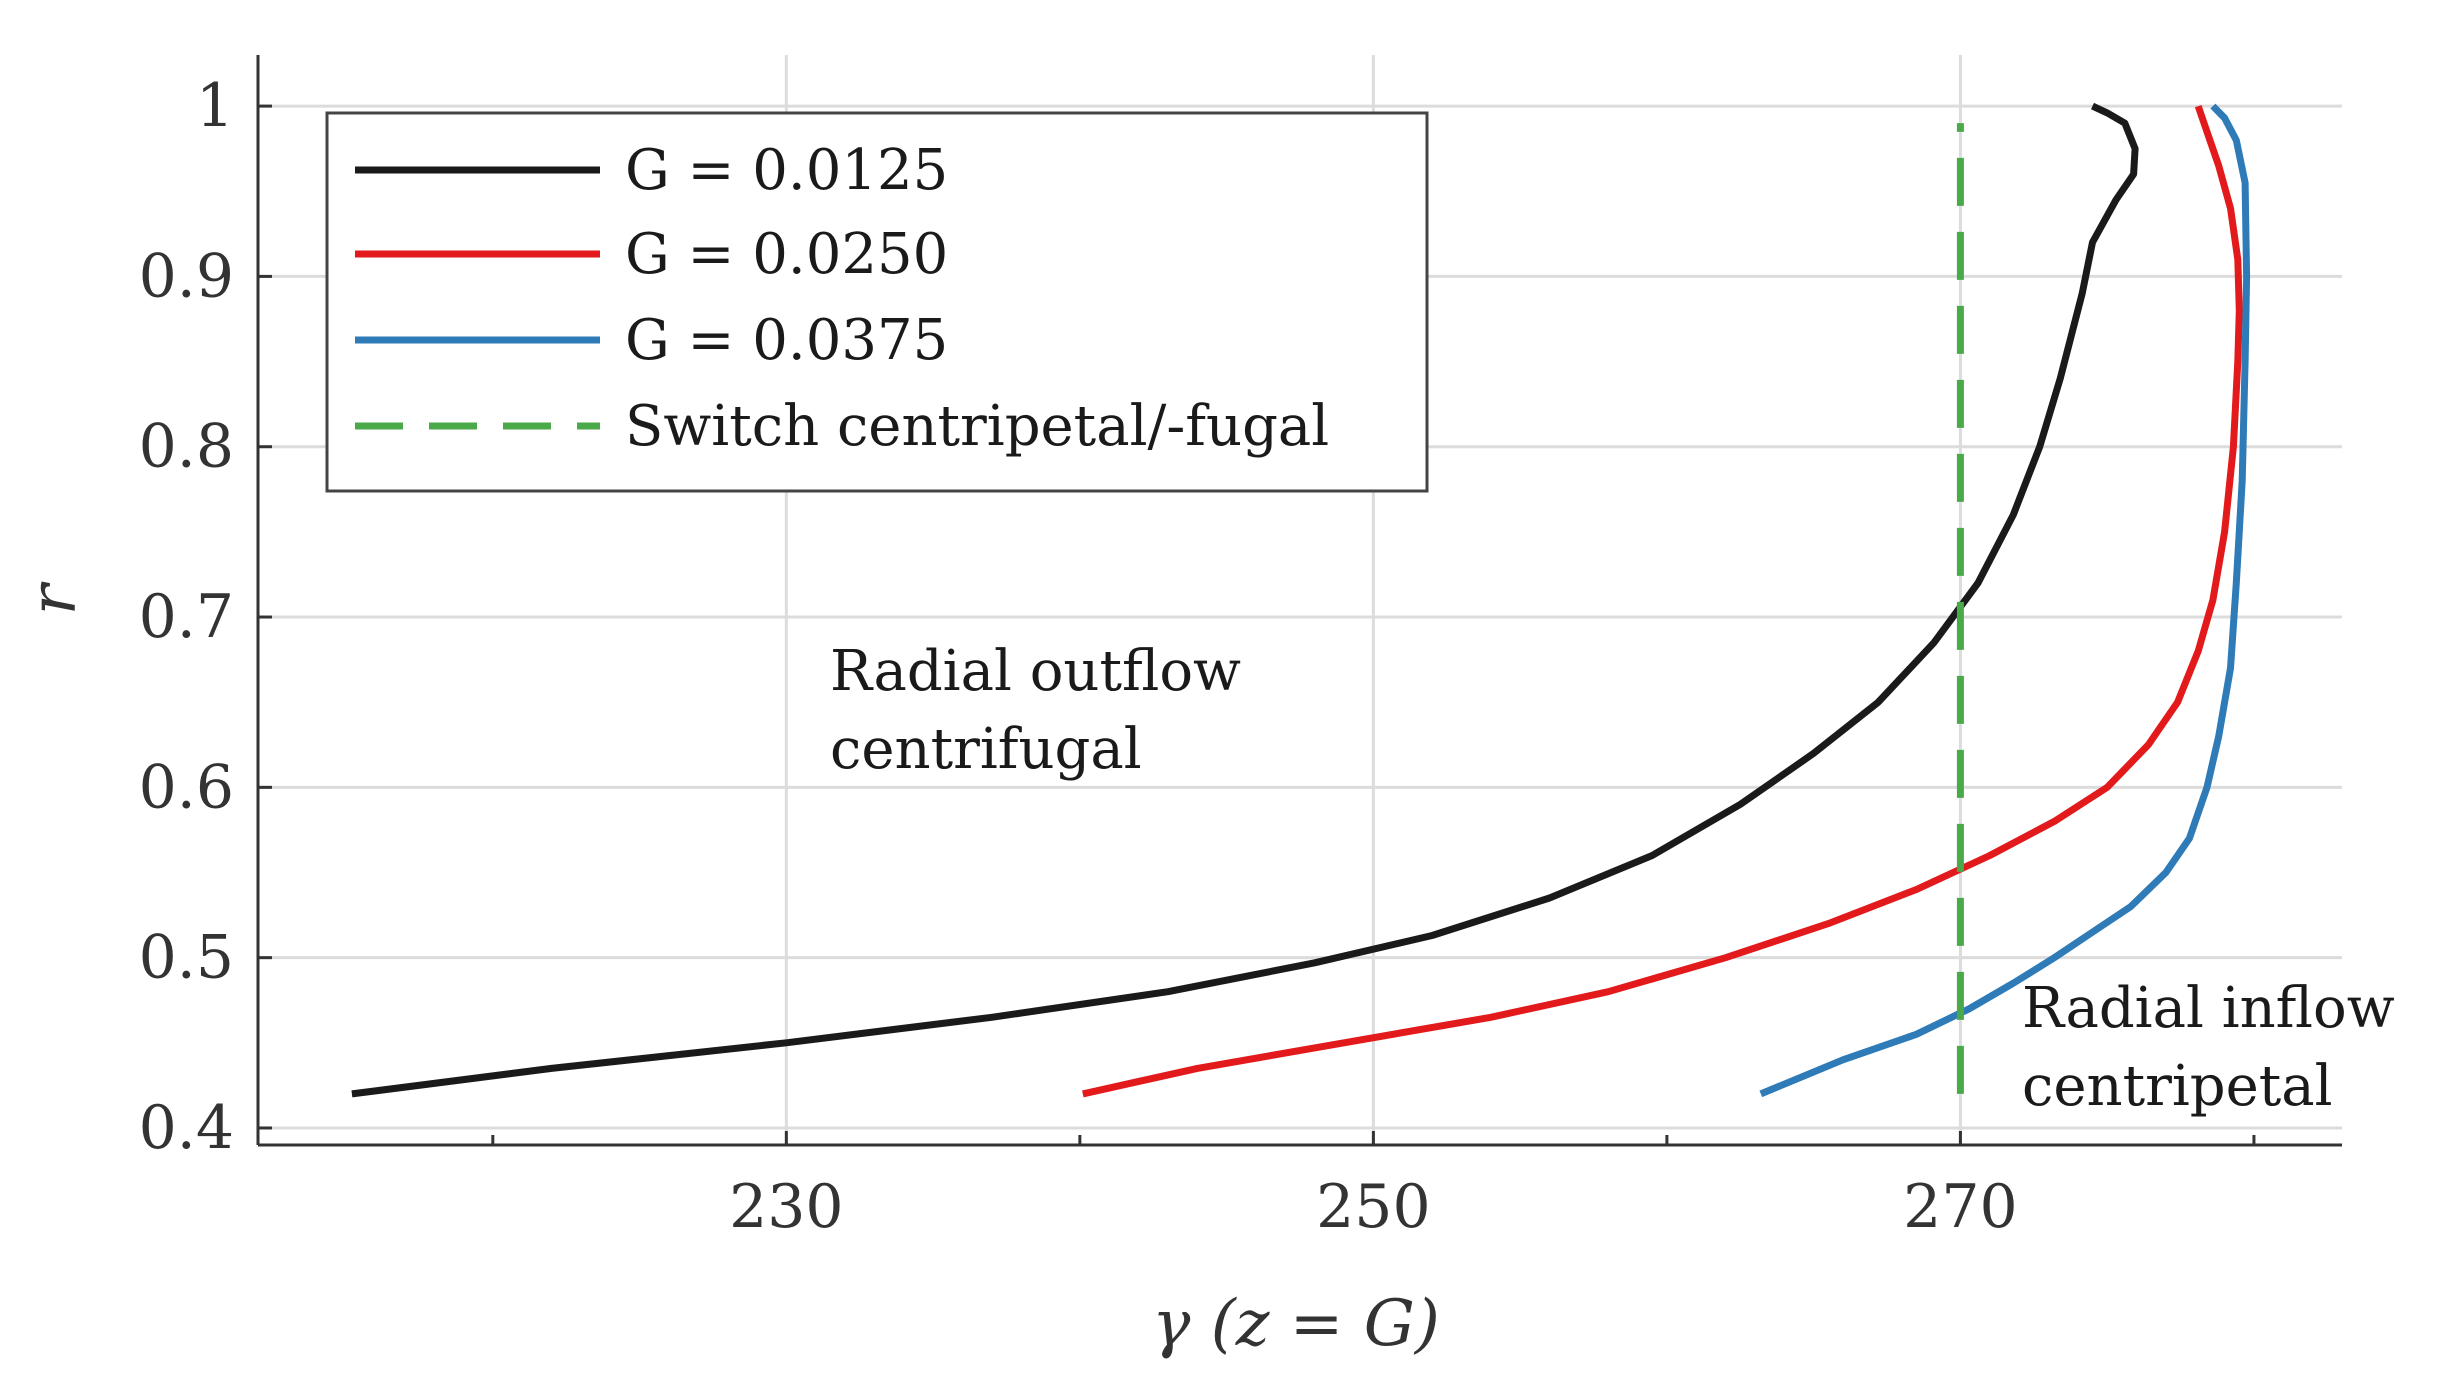 The height and width of the screenshot is (1398, 2444). What do you see at coordinates (186, 276) in the screenshot?
I see `y-tick-label: 0.9` at bounding box center [186, 276].